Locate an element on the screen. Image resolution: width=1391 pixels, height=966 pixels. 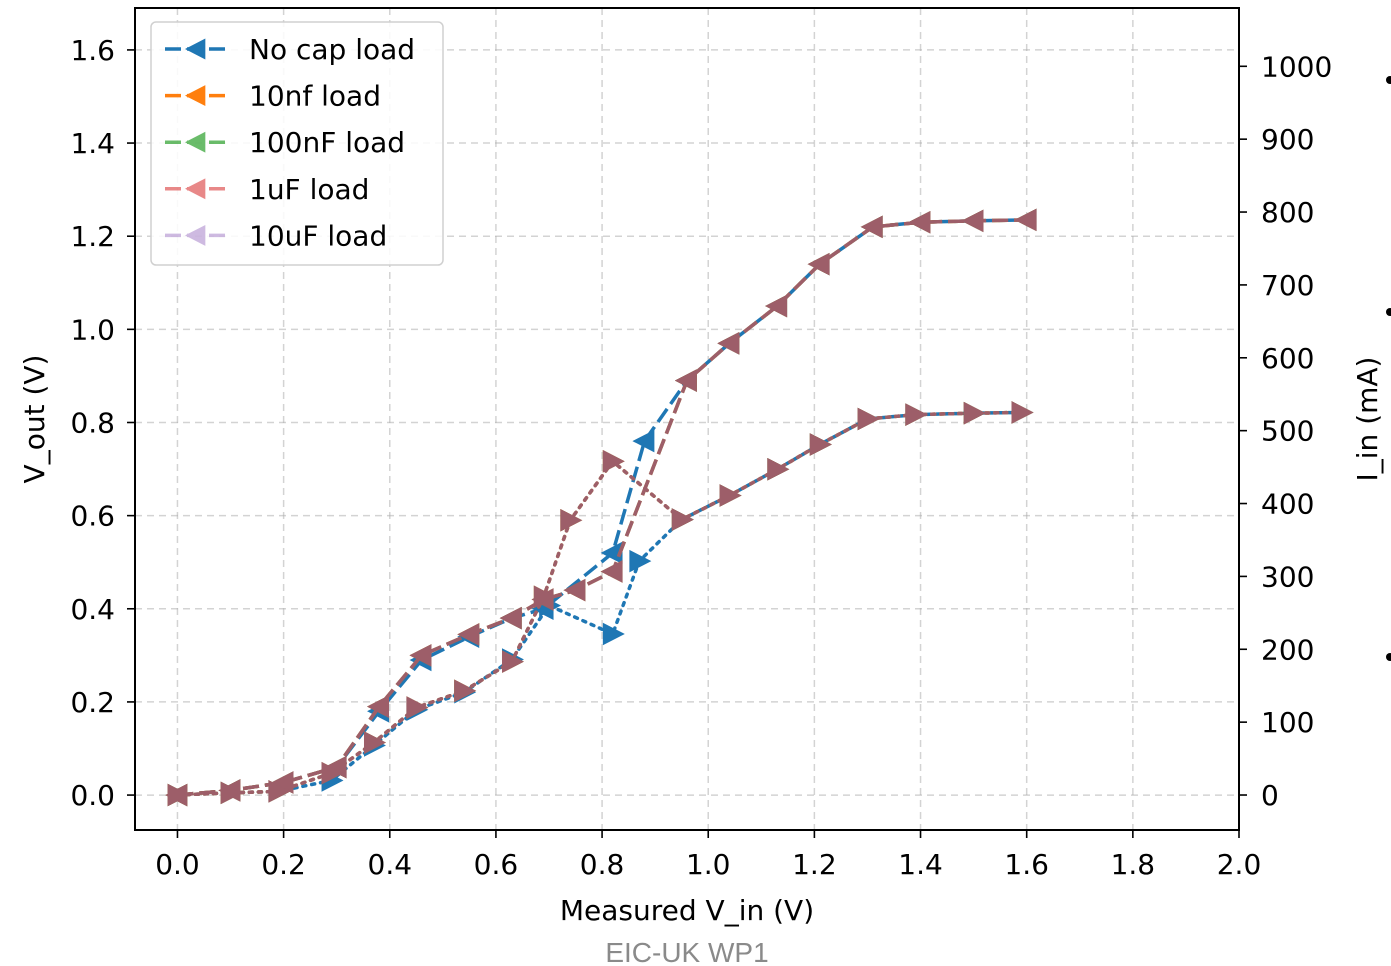
y2-tick-label: 600 is located at coordinates (1287, 358).